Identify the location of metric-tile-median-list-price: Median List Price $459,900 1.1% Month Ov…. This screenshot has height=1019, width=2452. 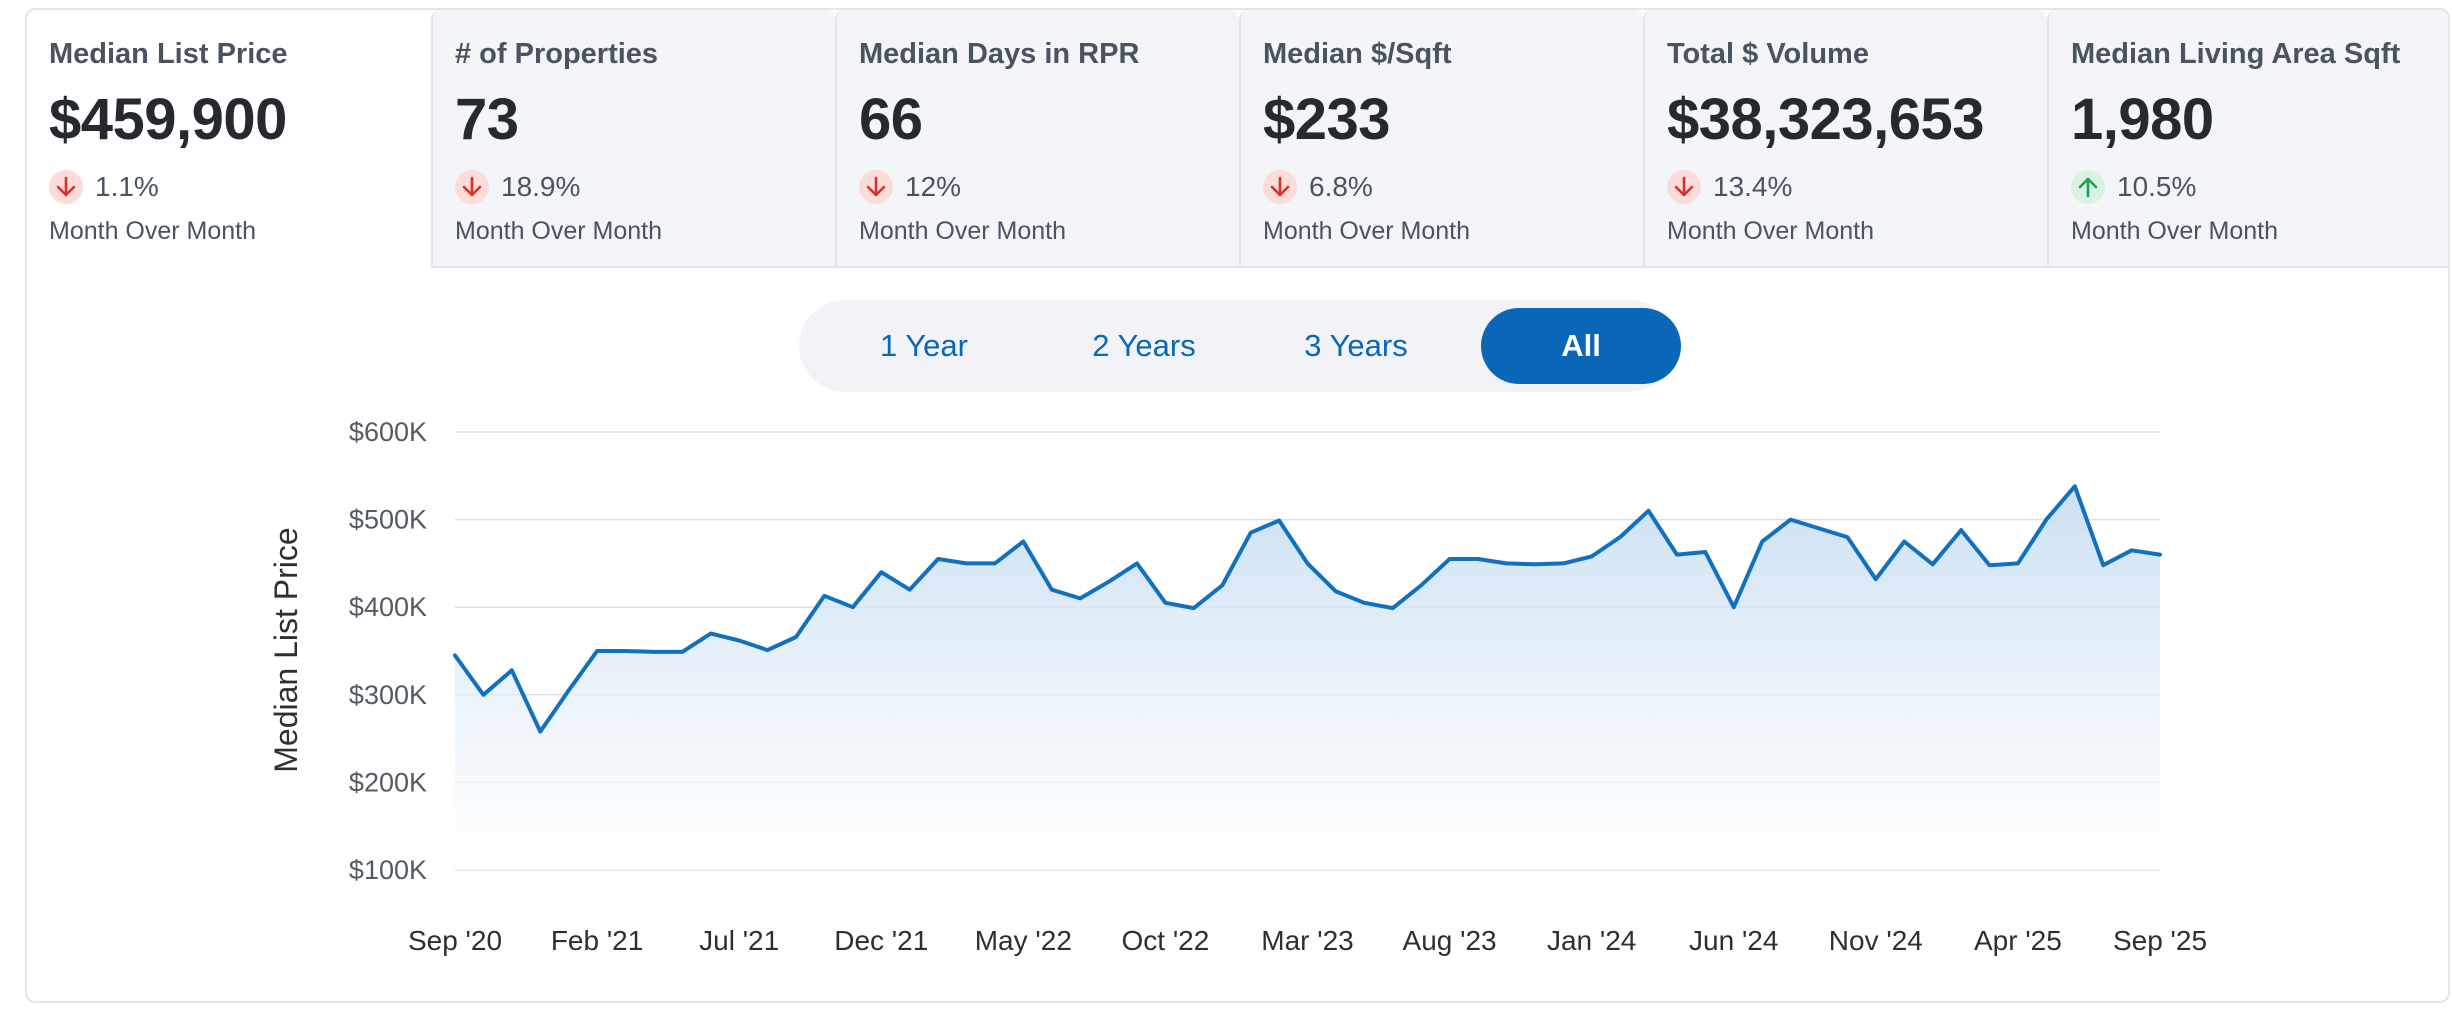
(229, 139).